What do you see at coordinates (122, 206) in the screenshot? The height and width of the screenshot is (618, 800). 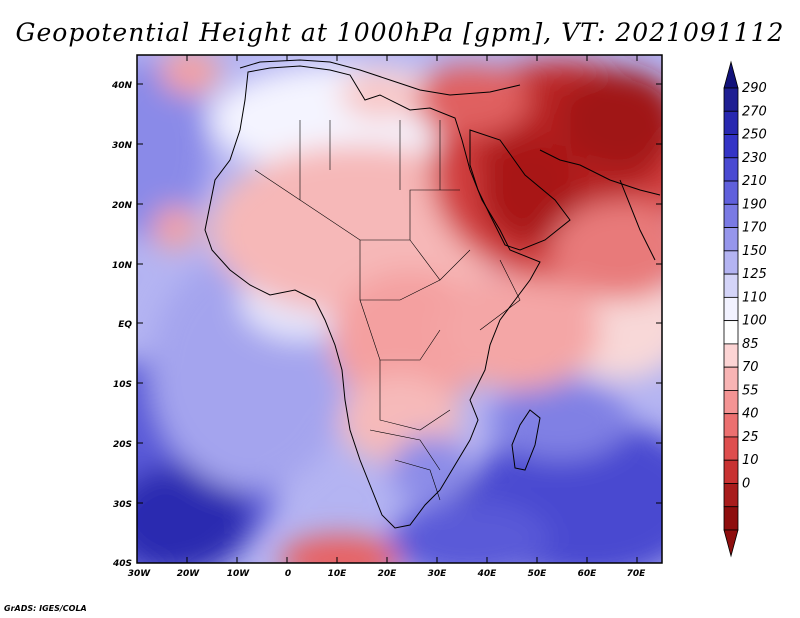 I see `lat-label: 20N` at bounding box center [122, 206].